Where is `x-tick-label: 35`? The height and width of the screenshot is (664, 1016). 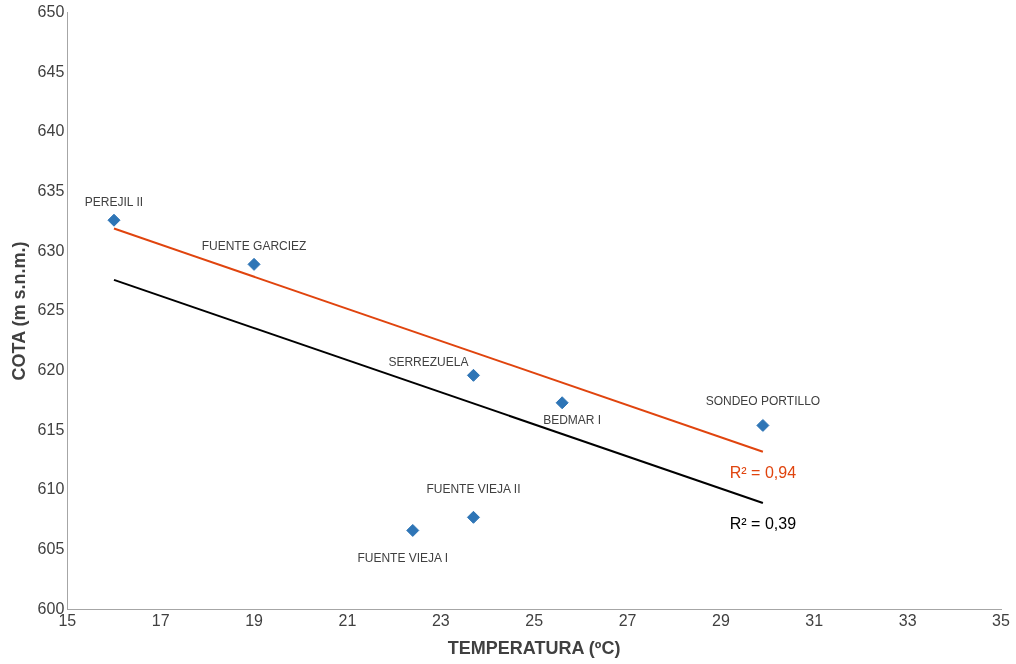 x-tick-label: 35 is located at coordinates (1001, 621).